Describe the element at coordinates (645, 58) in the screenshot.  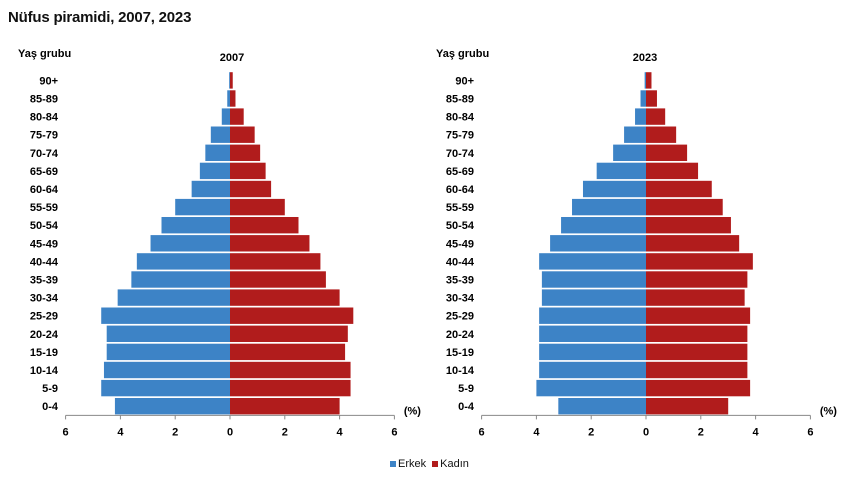
I see `panel-title: 2023` at that location.